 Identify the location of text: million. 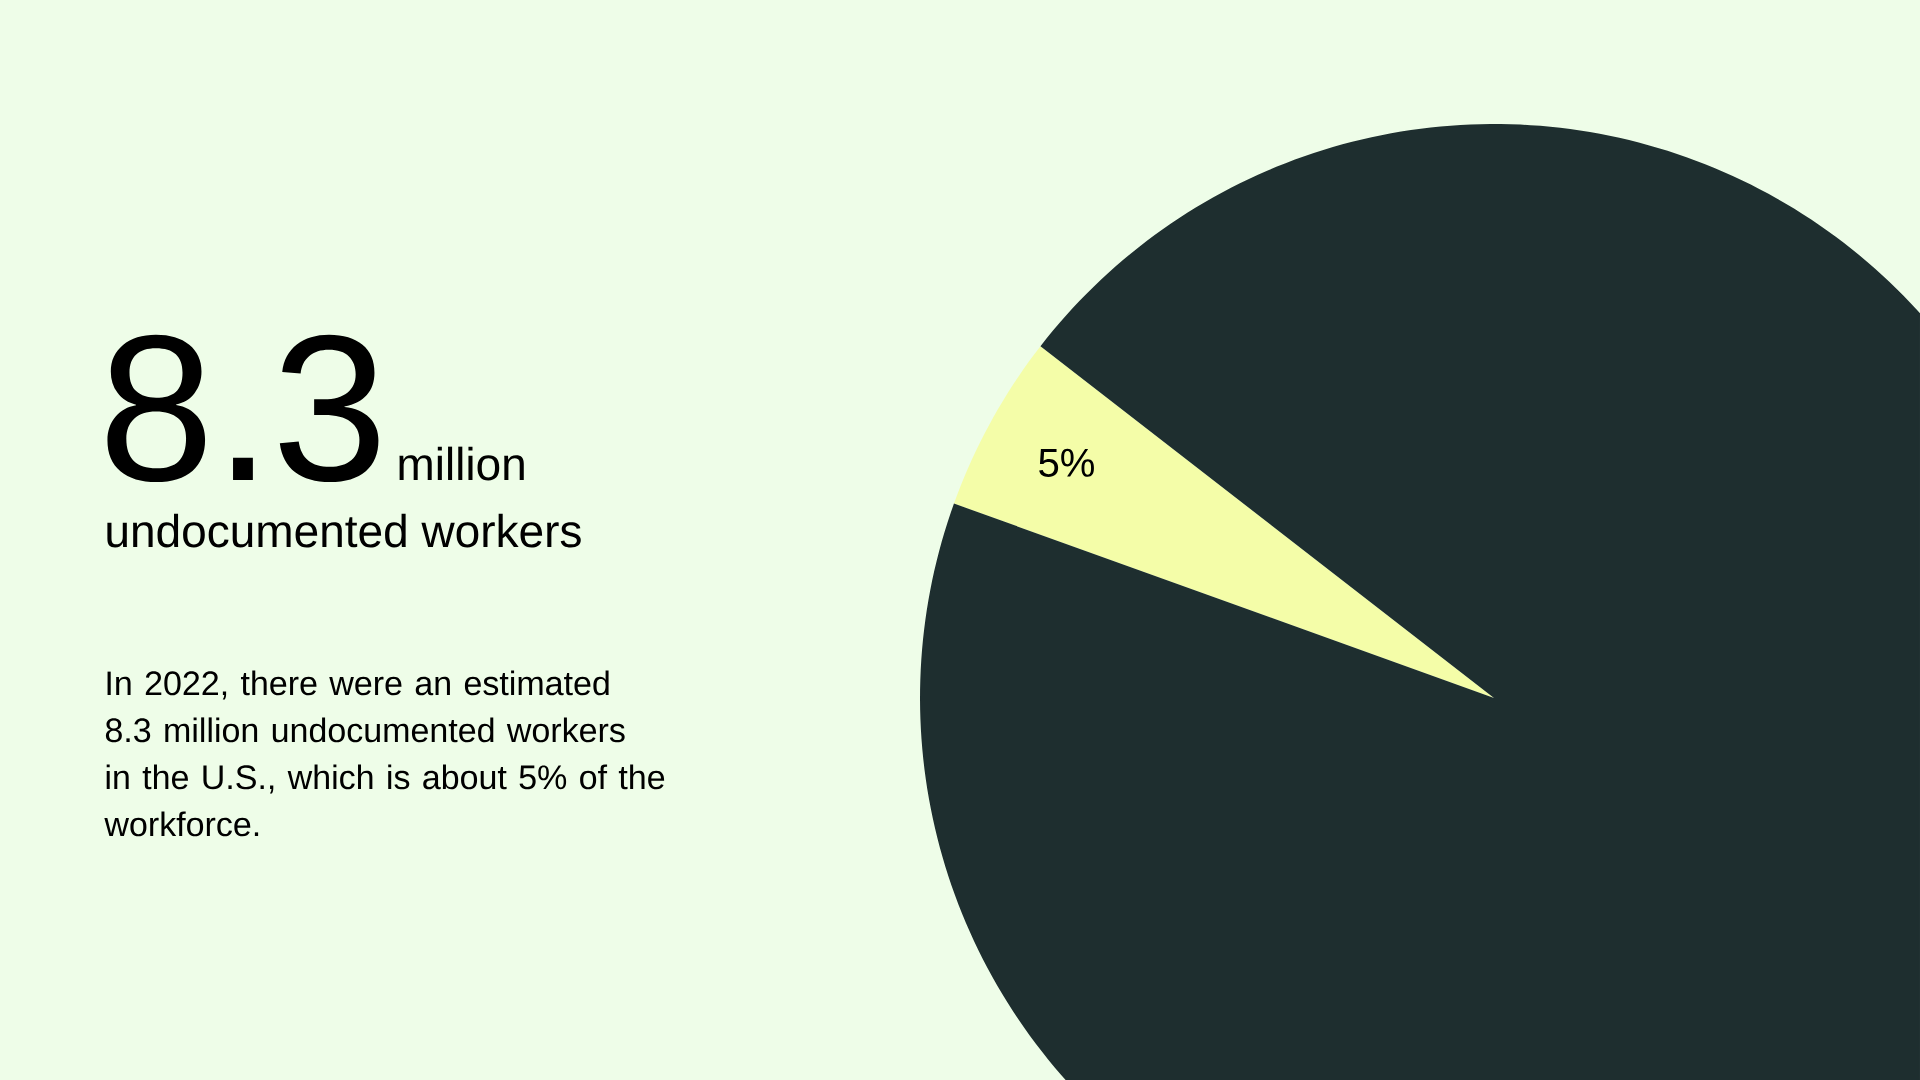
(461, 463).